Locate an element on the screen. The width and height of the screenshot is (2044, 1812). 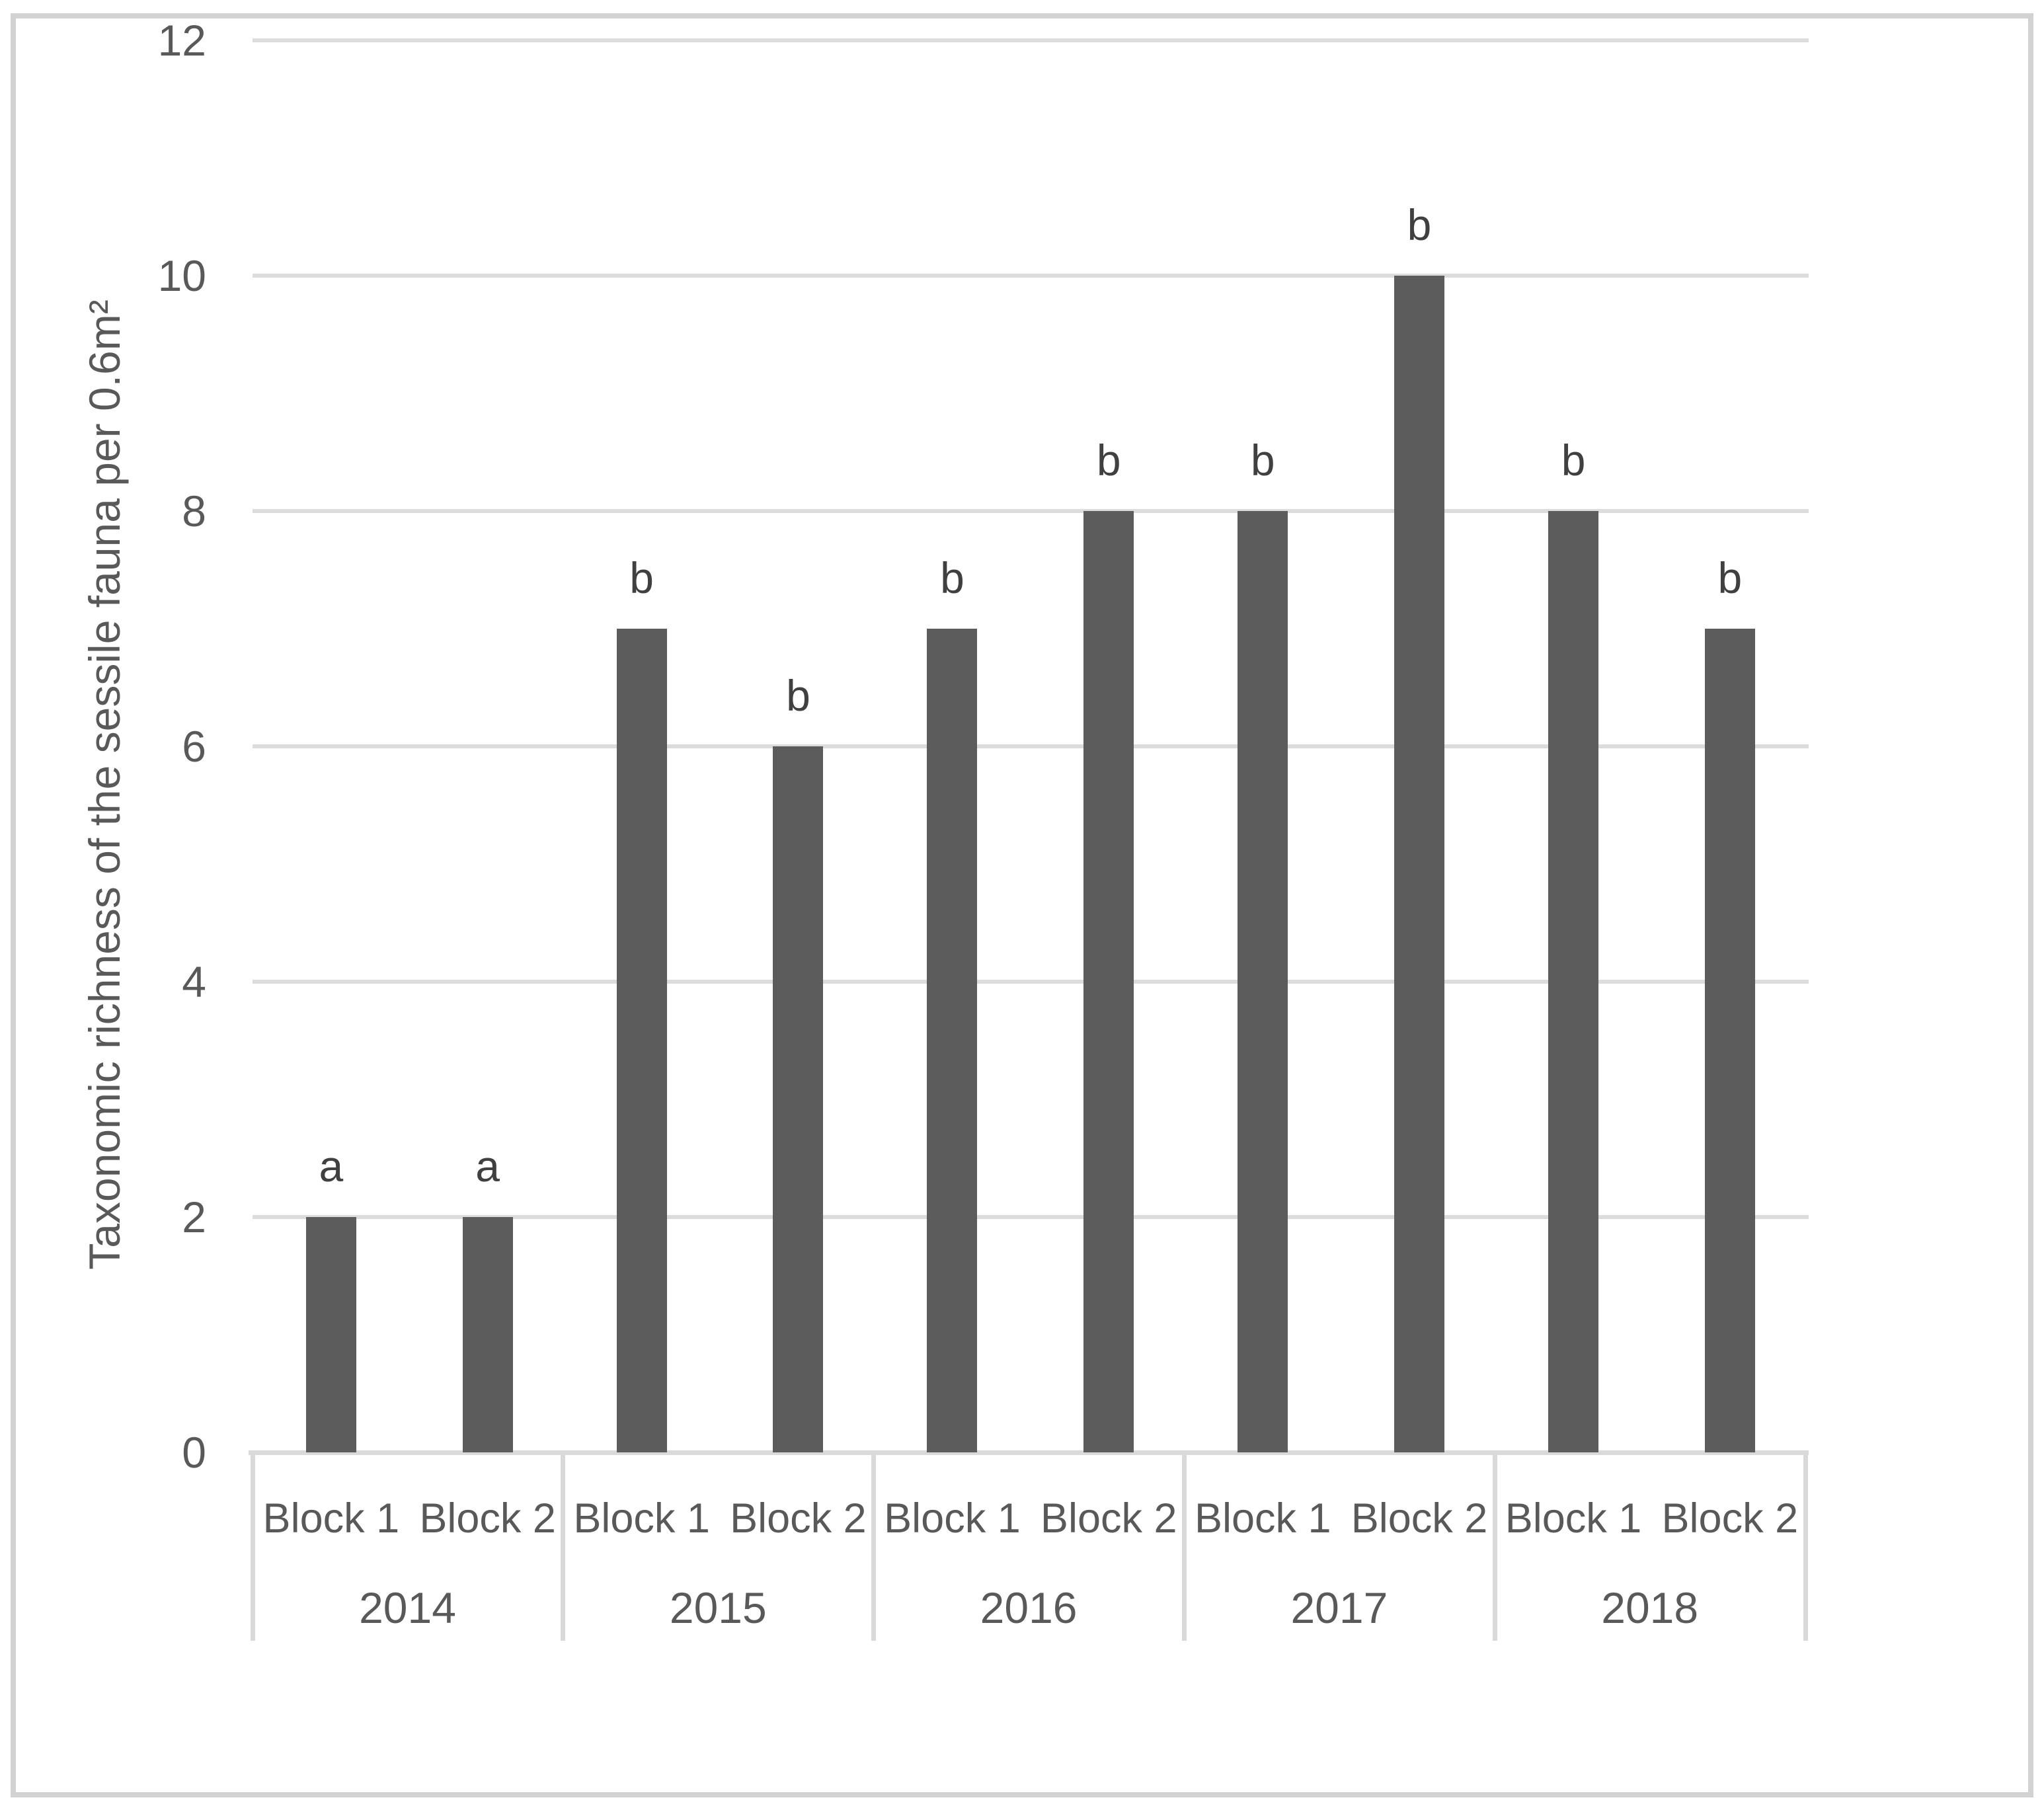
bar-2015-block1 is located at coordinates (642, 1040).